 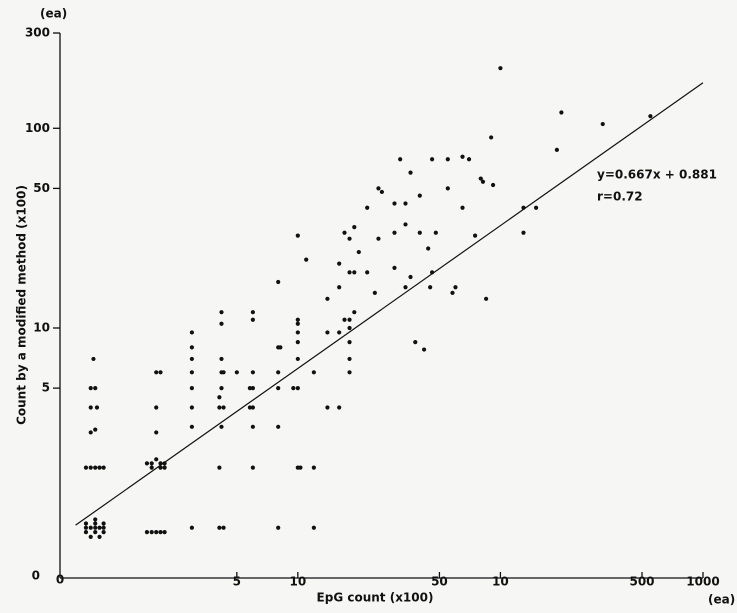 I want to click on origin-label-y: 0, so click(x=36, y=576).